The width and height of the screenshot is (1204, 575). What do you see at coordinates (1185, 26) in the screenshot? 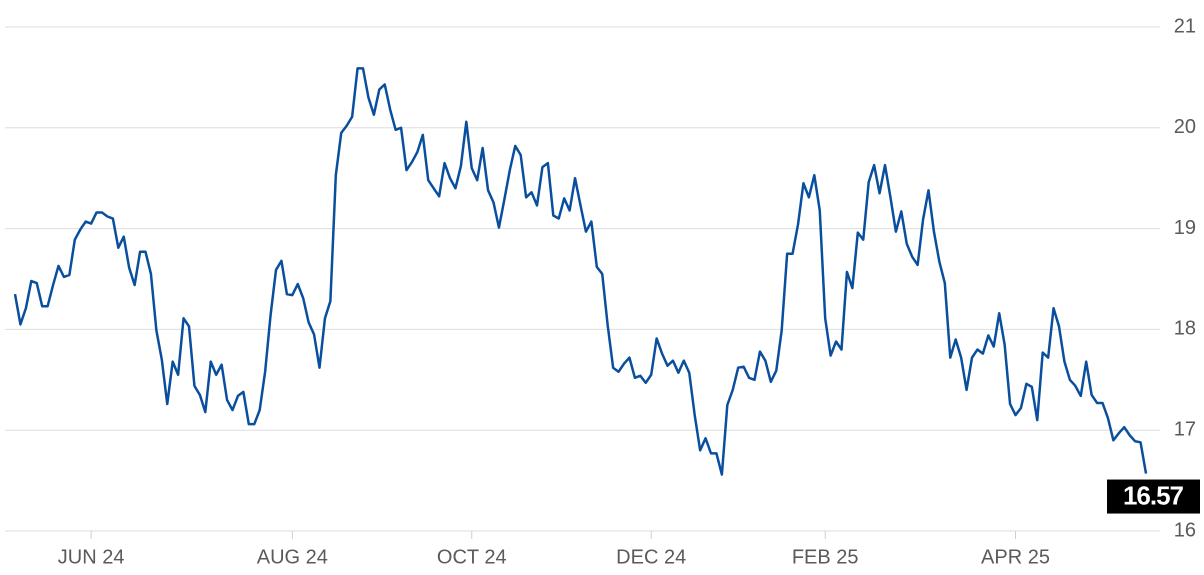
I see `y-tick-label: 21` at bounding box center [1185, 26].